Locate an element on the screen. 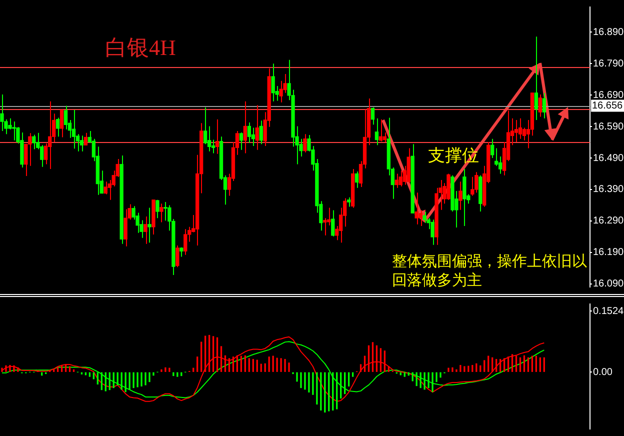 The height and width of the screenshot is (436, 624). y-tick-label: 16.690 is located at coordinates (608, 95).